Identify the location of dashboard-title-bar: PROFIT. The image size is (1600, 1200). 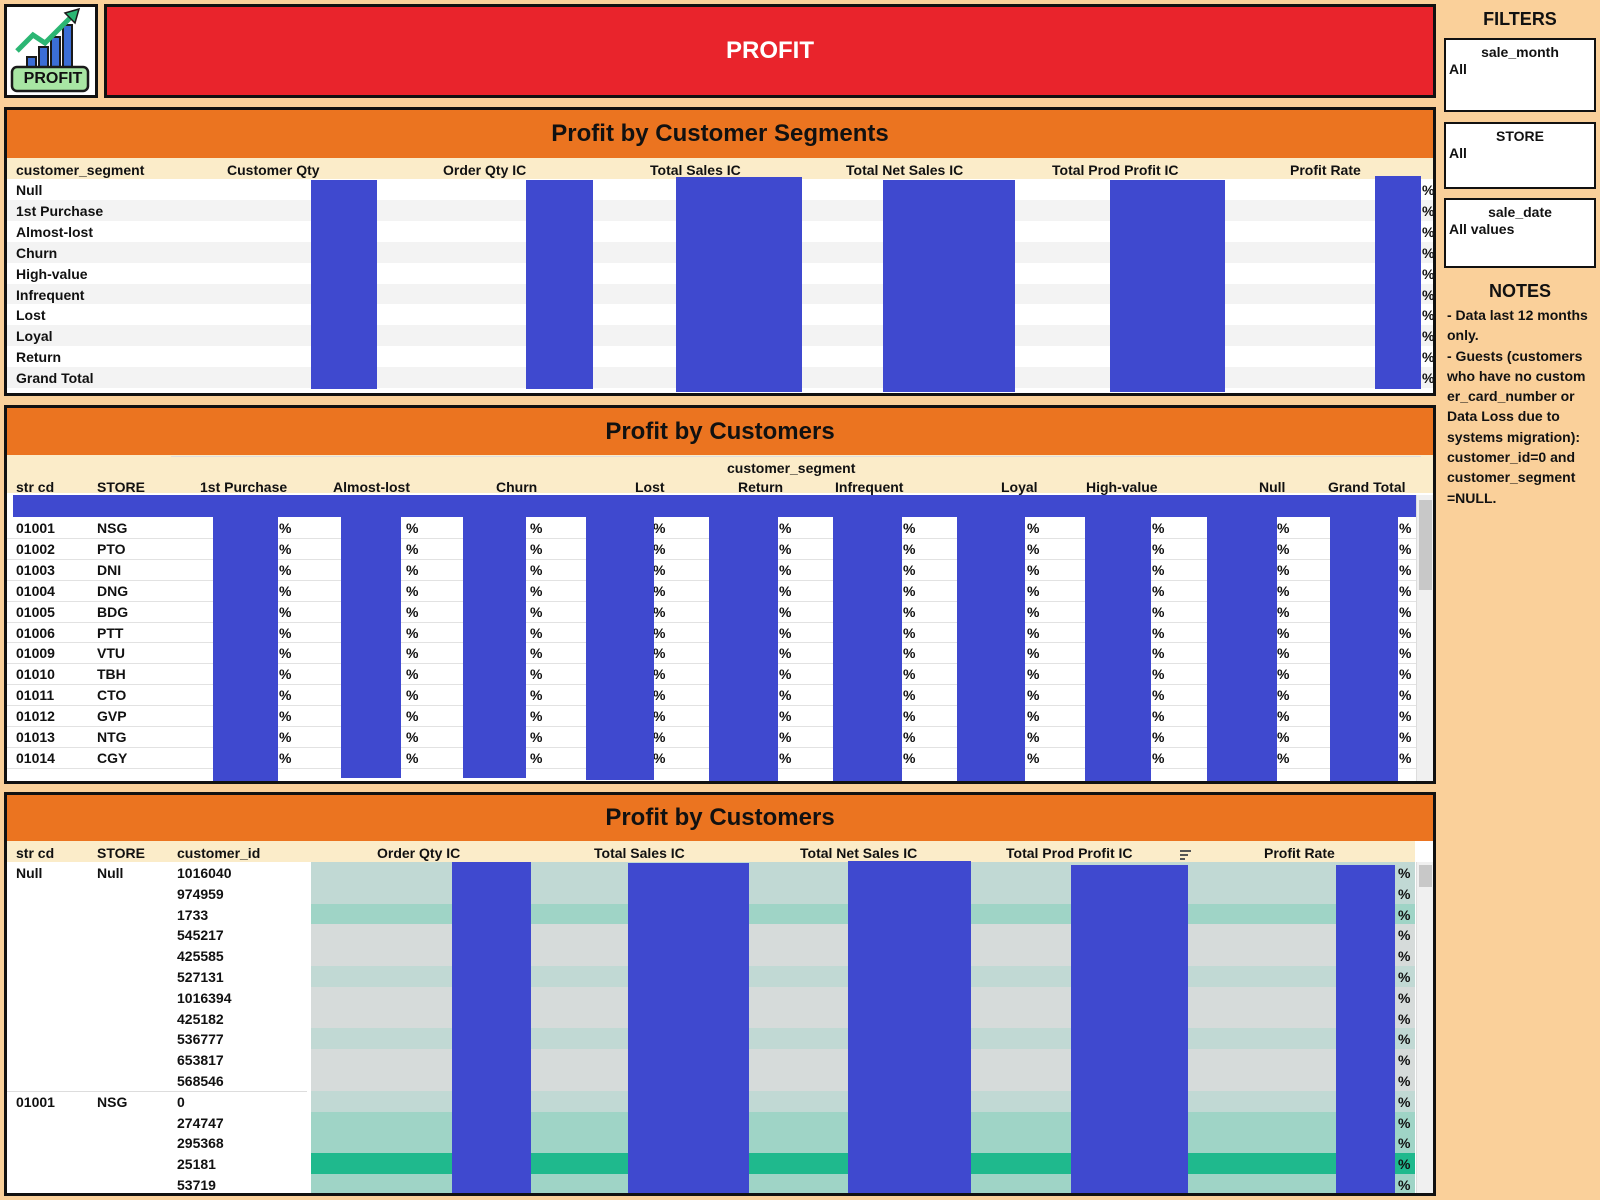
(770, 51).